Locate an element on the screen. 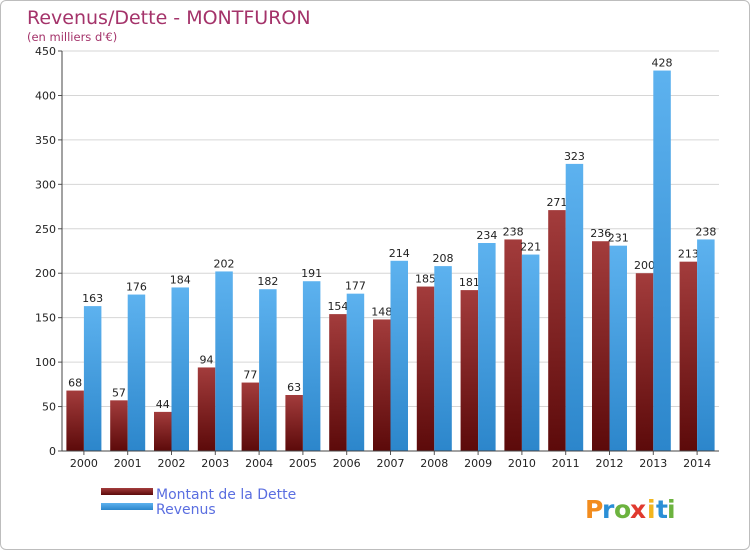  data-label-dette: 57 is located at coordinates (119, 392).